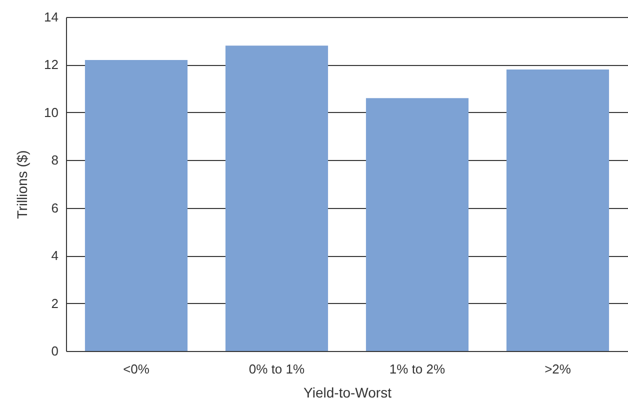 The height and width of the screenshot is (404, 628). What do you see at coordinates (136, 369) in the screenshot?
I see `x-tick-label: <0%` at bounding box center [136, 369].